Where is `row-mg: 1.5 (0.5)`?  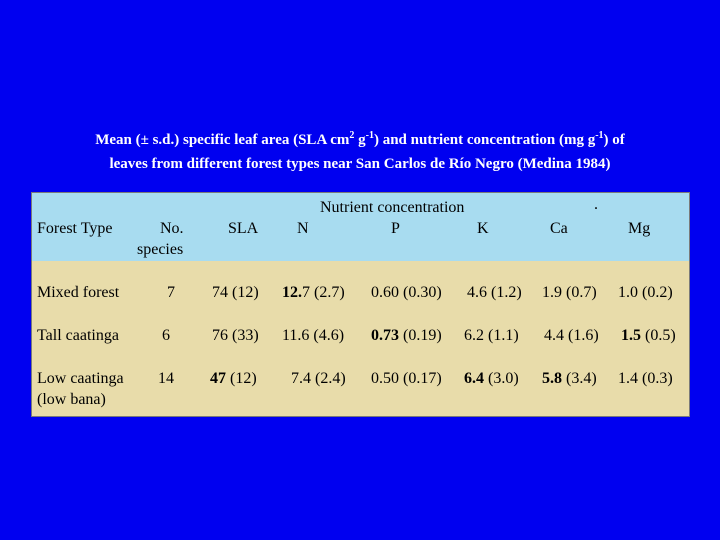
row-mg: 1.5 (0.5) is located at coordinates (648, 336).